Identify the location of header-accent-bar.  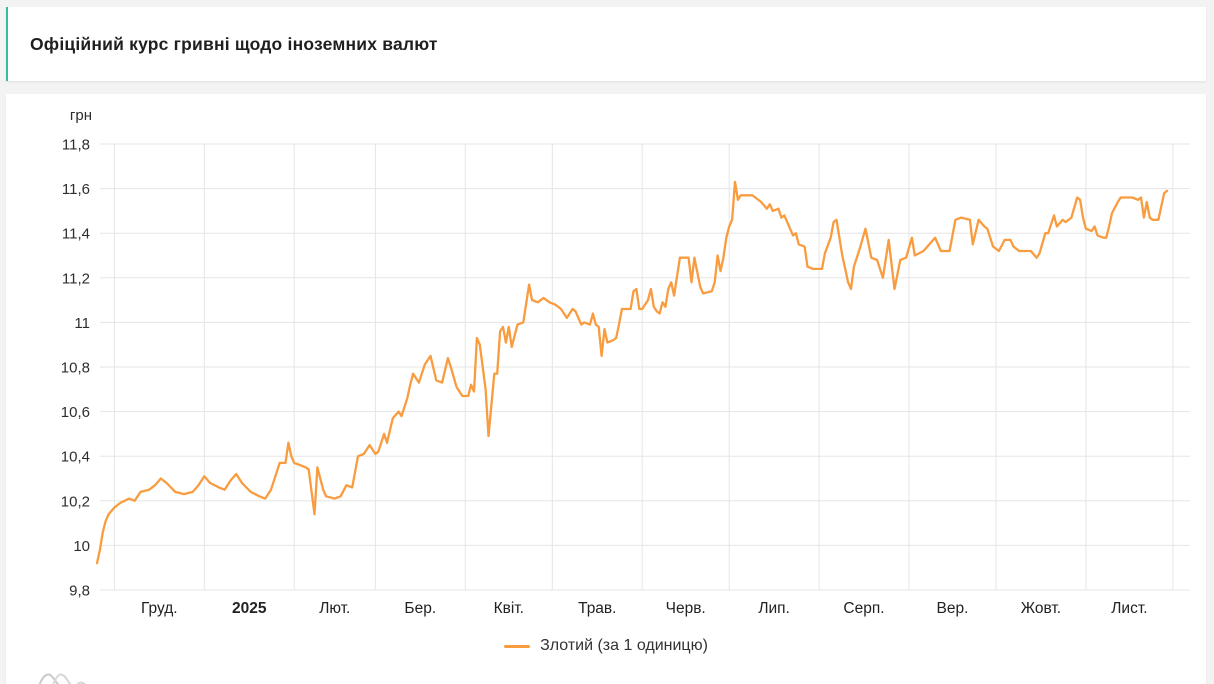
(7, 44).